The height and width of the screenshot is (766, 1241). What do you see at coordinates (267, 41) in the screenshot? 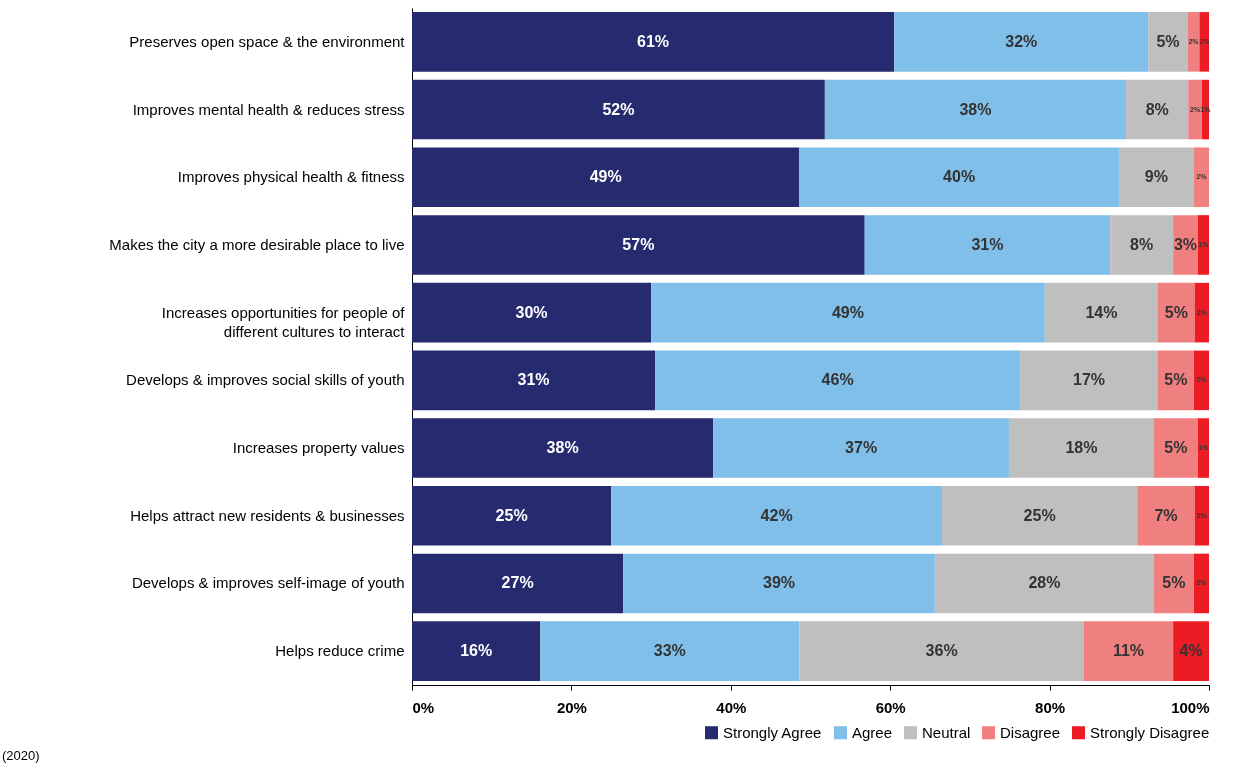
I see `y-tick-label: Preserves open space & the environment` at bounding box center [267, 41].